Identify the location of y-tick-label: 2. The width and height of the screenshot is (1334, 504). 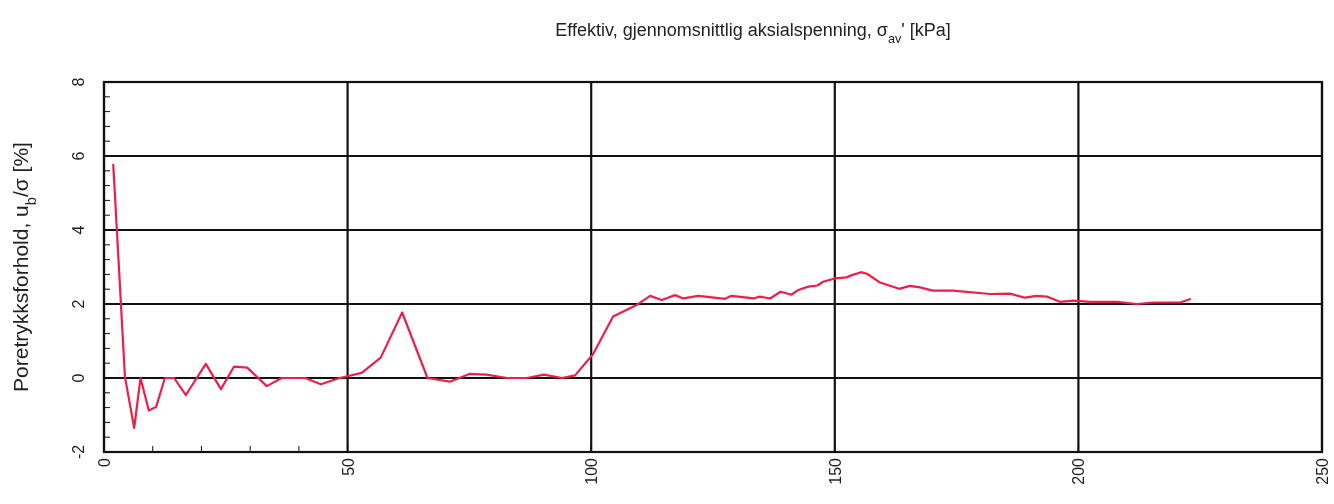
(78, 304).